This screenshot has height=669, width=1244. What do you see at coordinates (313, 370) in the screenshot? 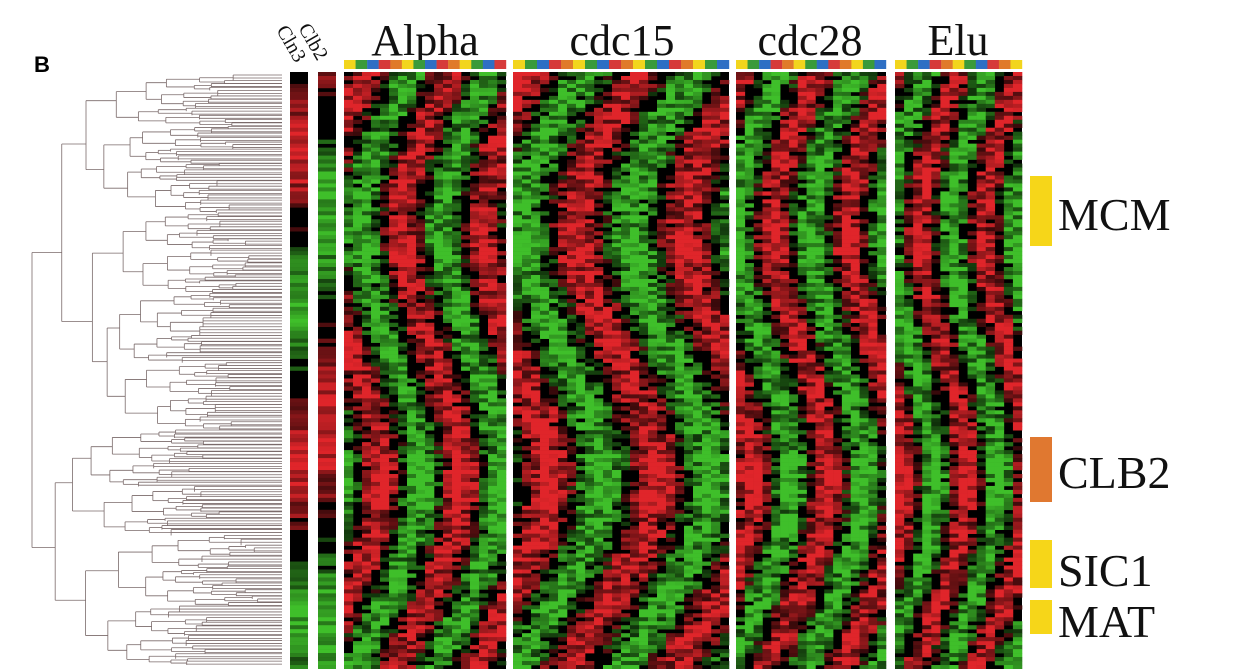
I see `reference-columns` at bounding box center [313, 370].